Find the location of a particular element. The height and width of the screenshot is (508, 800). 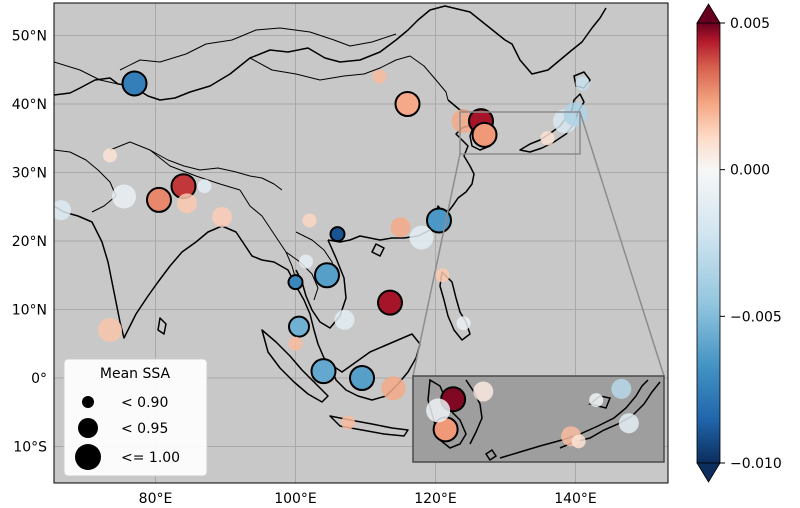

site-pakistan-b is located at coordinates (110, 155).